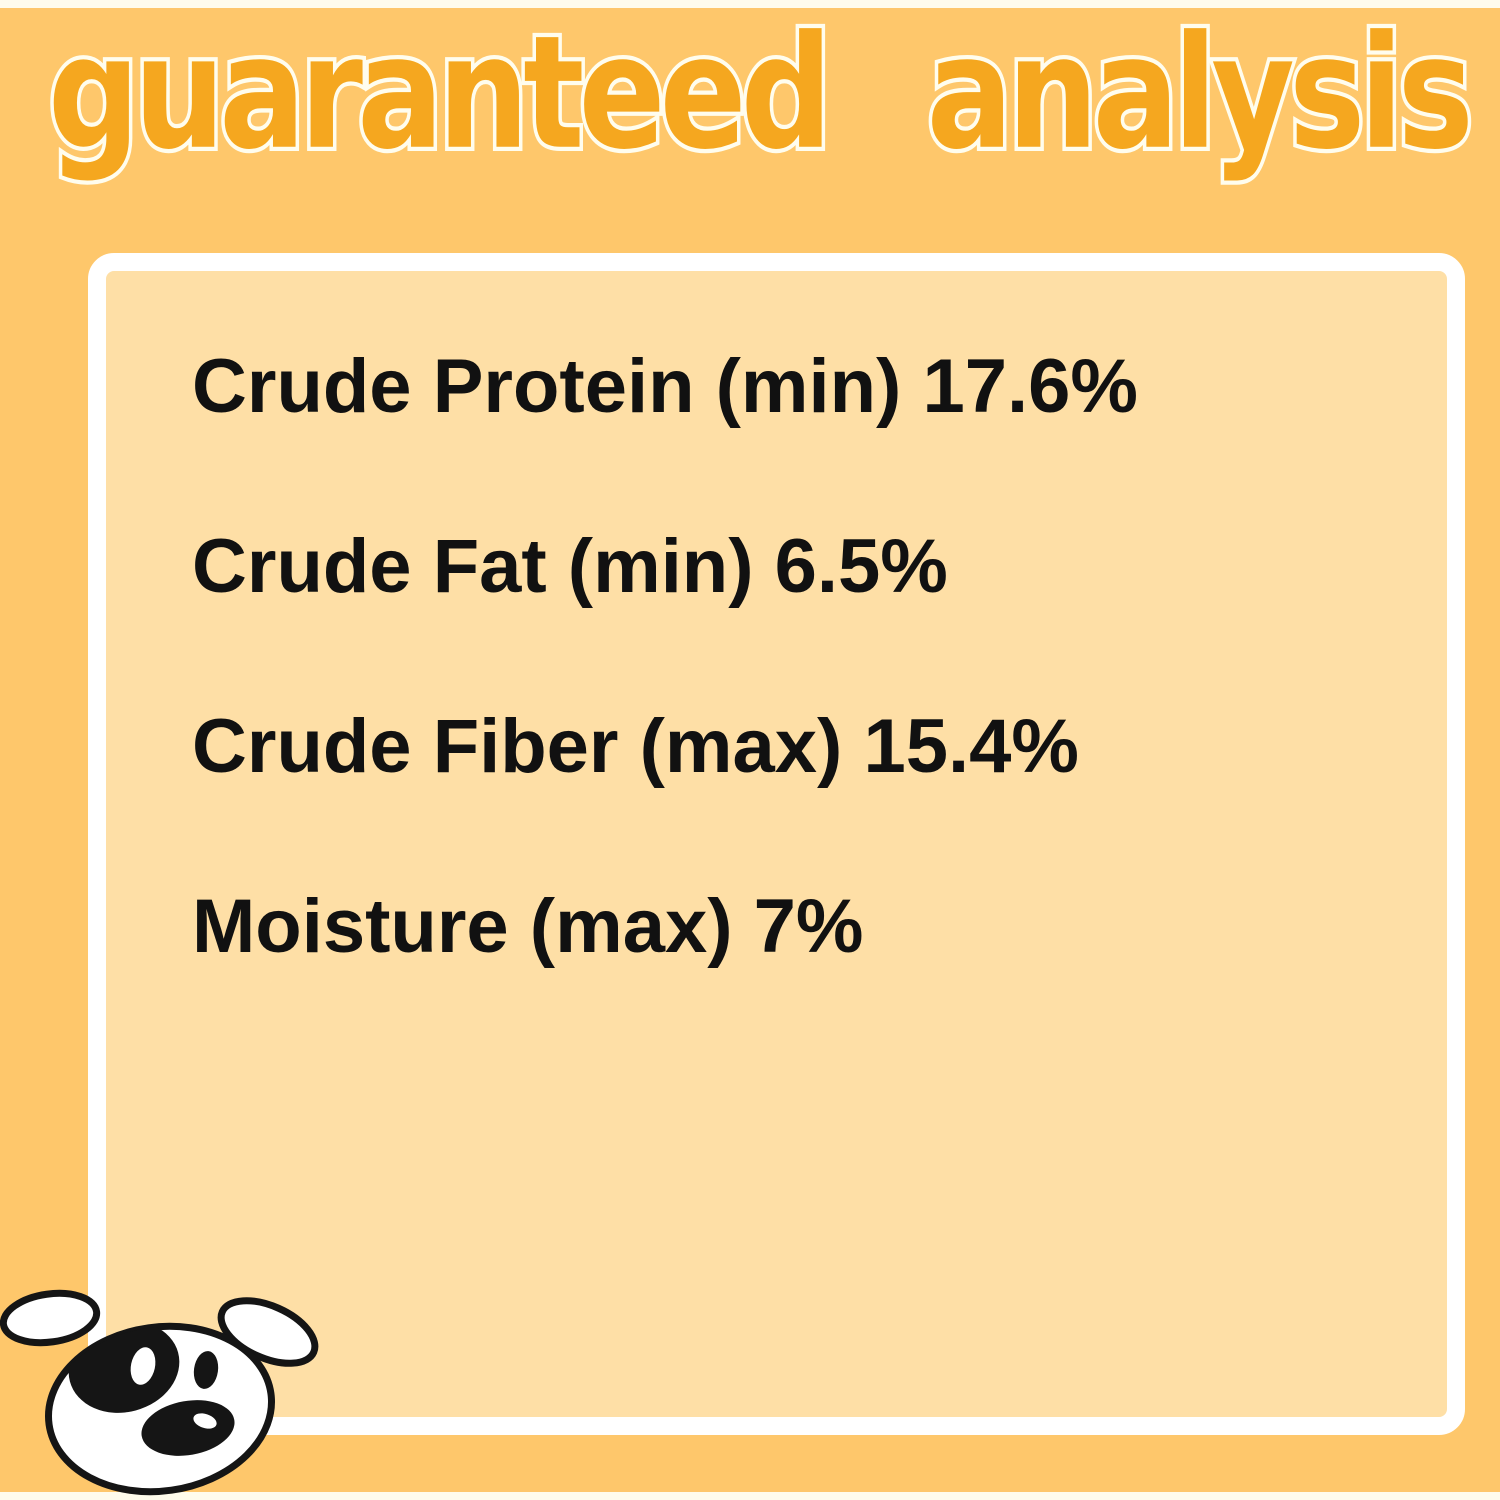 This screenshot has height=1500, width=1500. Describe the element at coordinates (205, 1421) in the screenshot. I see `dog-nose-highlight` at that location.